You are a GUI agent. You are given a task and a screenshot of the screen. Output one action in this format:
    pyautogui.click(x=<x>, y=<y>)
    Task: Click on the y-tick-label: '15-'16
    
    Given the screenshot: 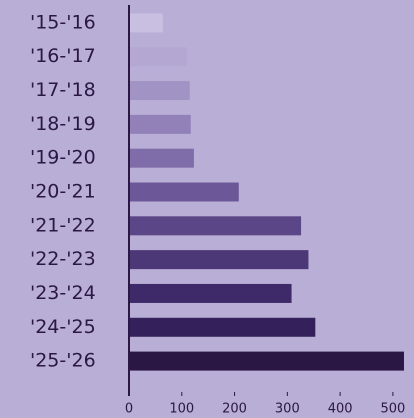 What is the action you would take?
    pyautogui.click(x=63, y=22)
    